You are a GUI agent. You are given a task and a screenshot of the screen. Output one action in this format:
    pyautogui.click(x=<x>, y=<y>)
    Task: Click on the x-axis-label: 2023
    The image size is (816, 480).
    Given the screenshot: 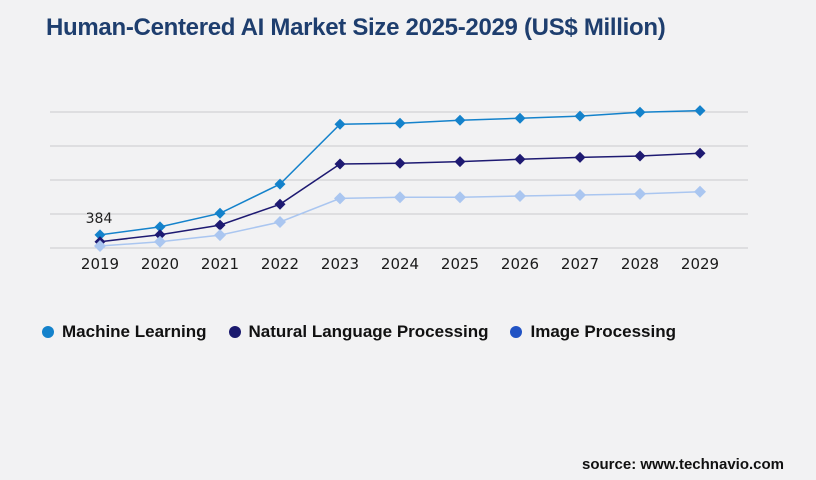 What is the action you would take?
    pyautogui.click(x=340, y=264)
    